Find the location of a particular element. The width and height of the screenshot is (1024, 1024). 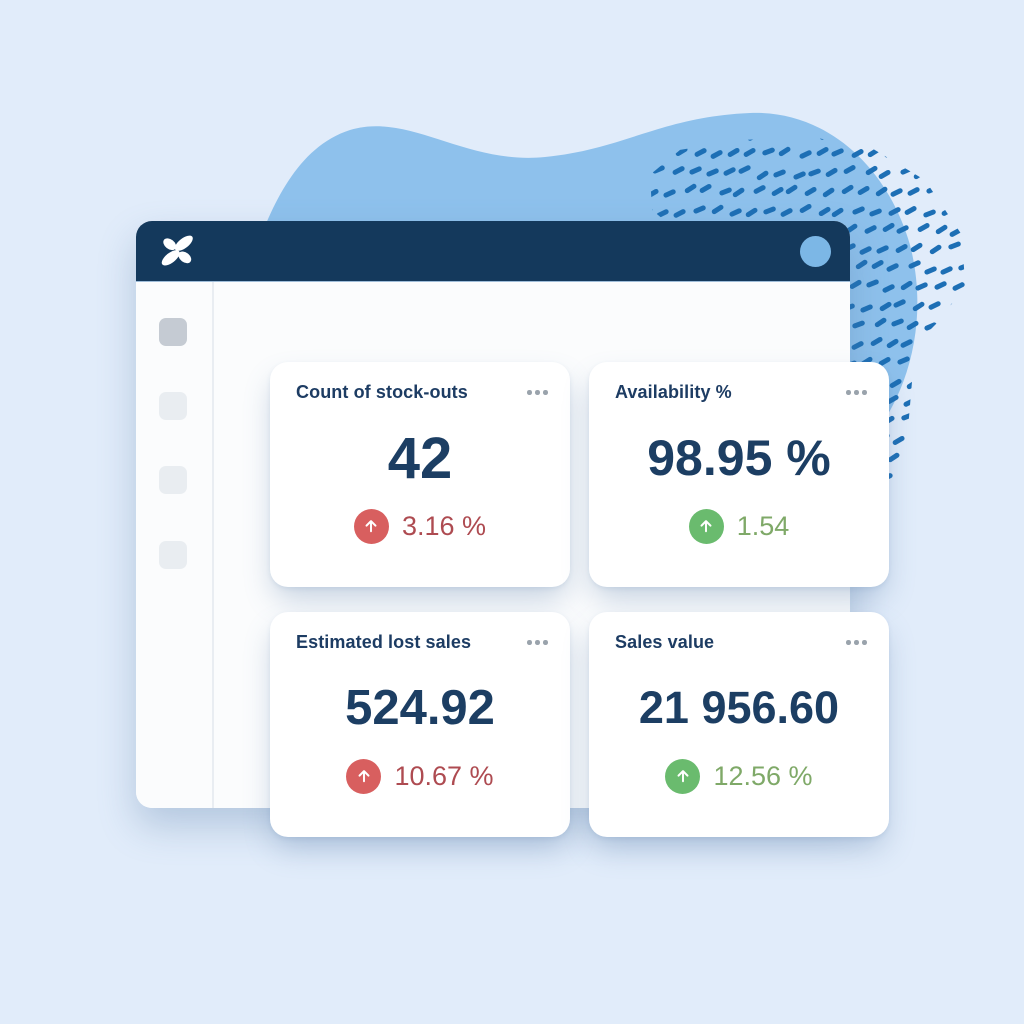

card-header: Availability % is located at coordinates (742, 392).